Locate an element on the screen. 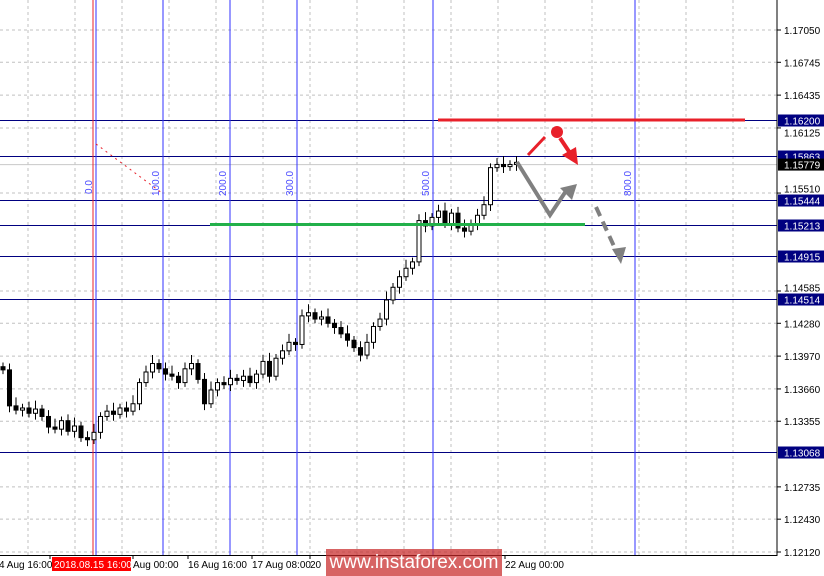  price-tick-label: 1.17050 is located at coordinates (802, 31).